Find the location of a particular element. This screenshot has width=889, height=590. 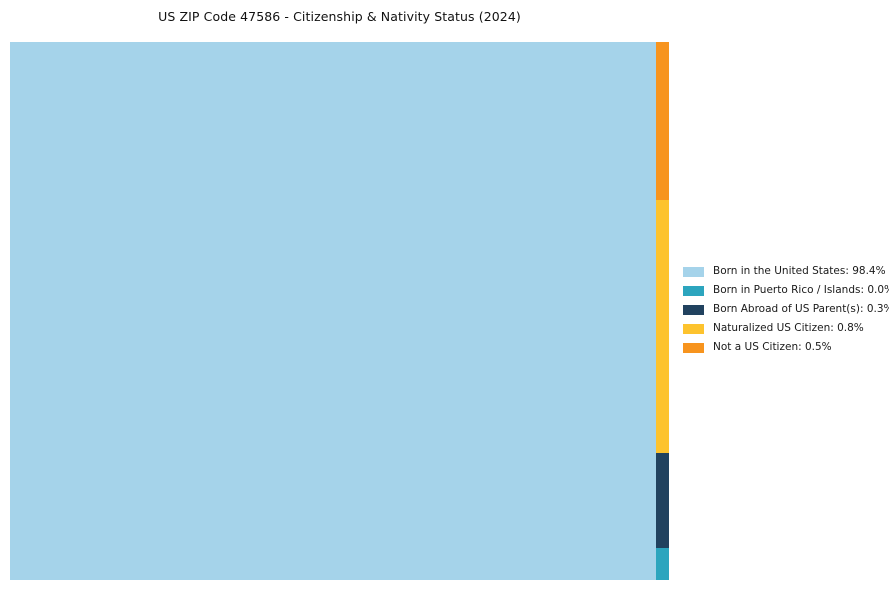

legend-label: Born Abroad of US Parent(s): 0.3% is located at coordinates (801, 309).